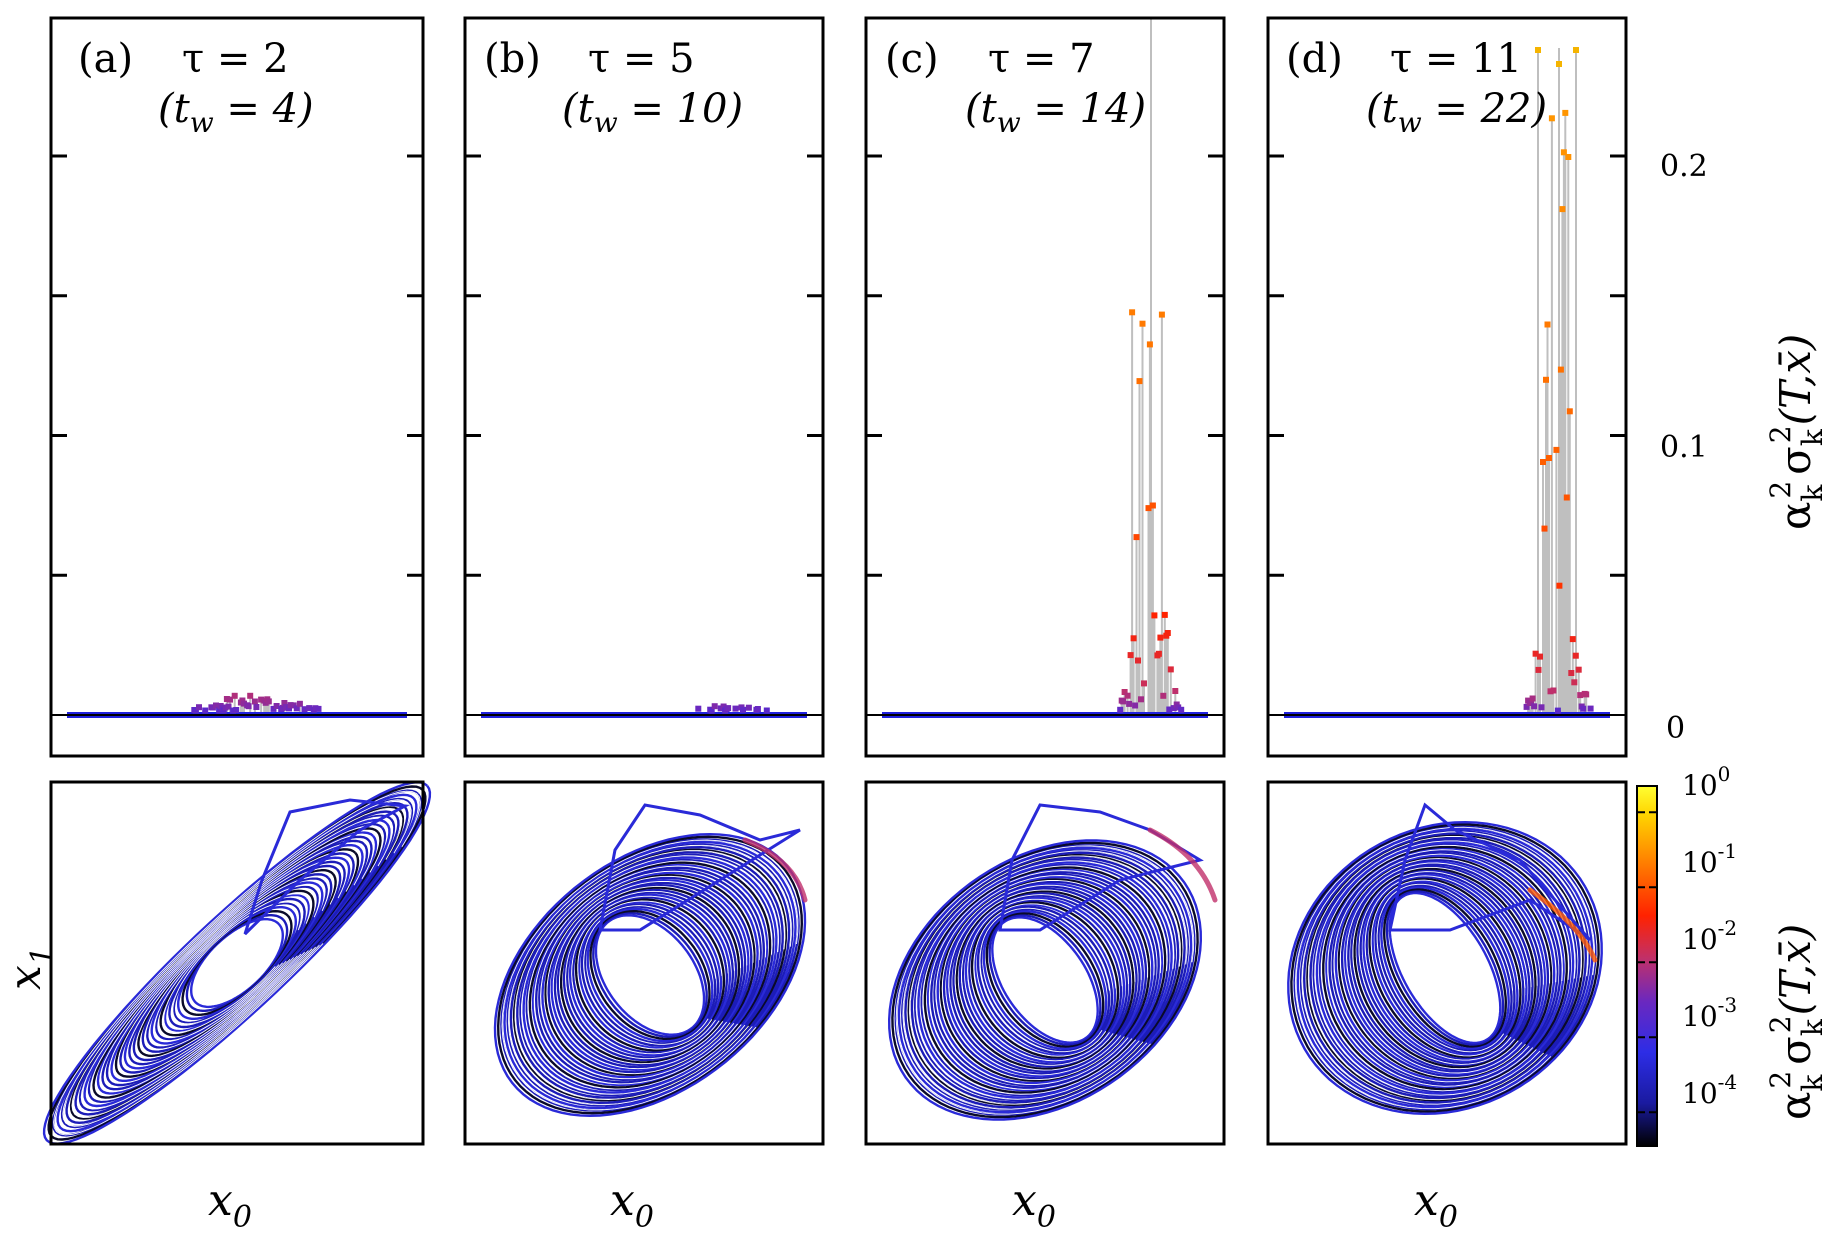 This screenshot has width=1839, height=1244. I want to click on panel-label-b: (b), so click(512, 59).